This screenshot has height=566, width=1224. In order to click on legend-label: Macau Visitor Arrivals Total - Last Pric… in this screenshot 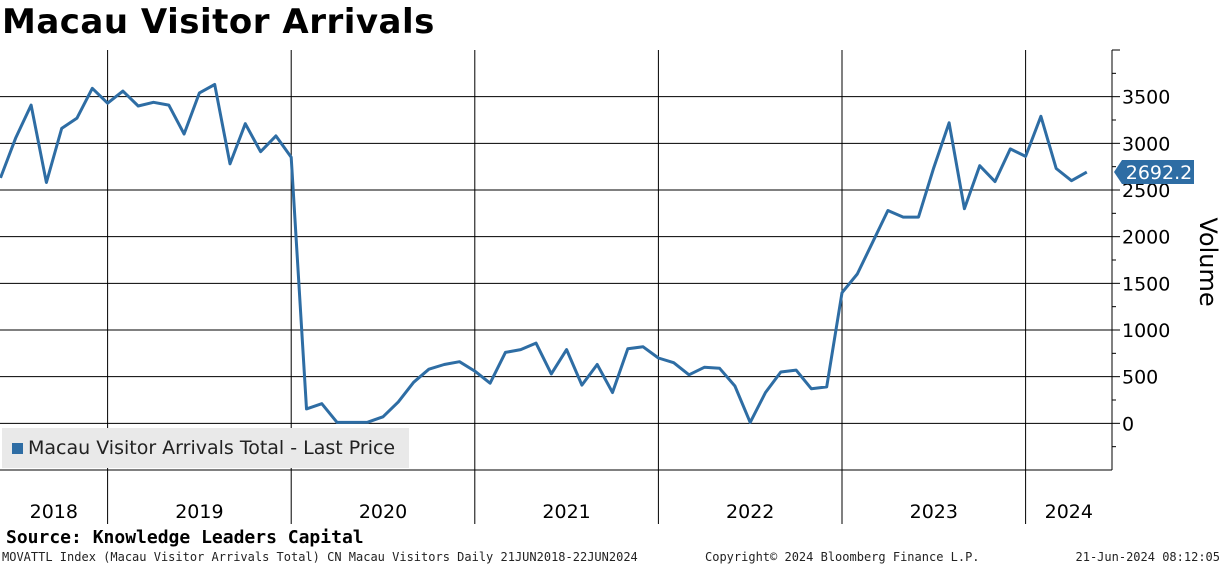, I will do `click(212, 448)`.